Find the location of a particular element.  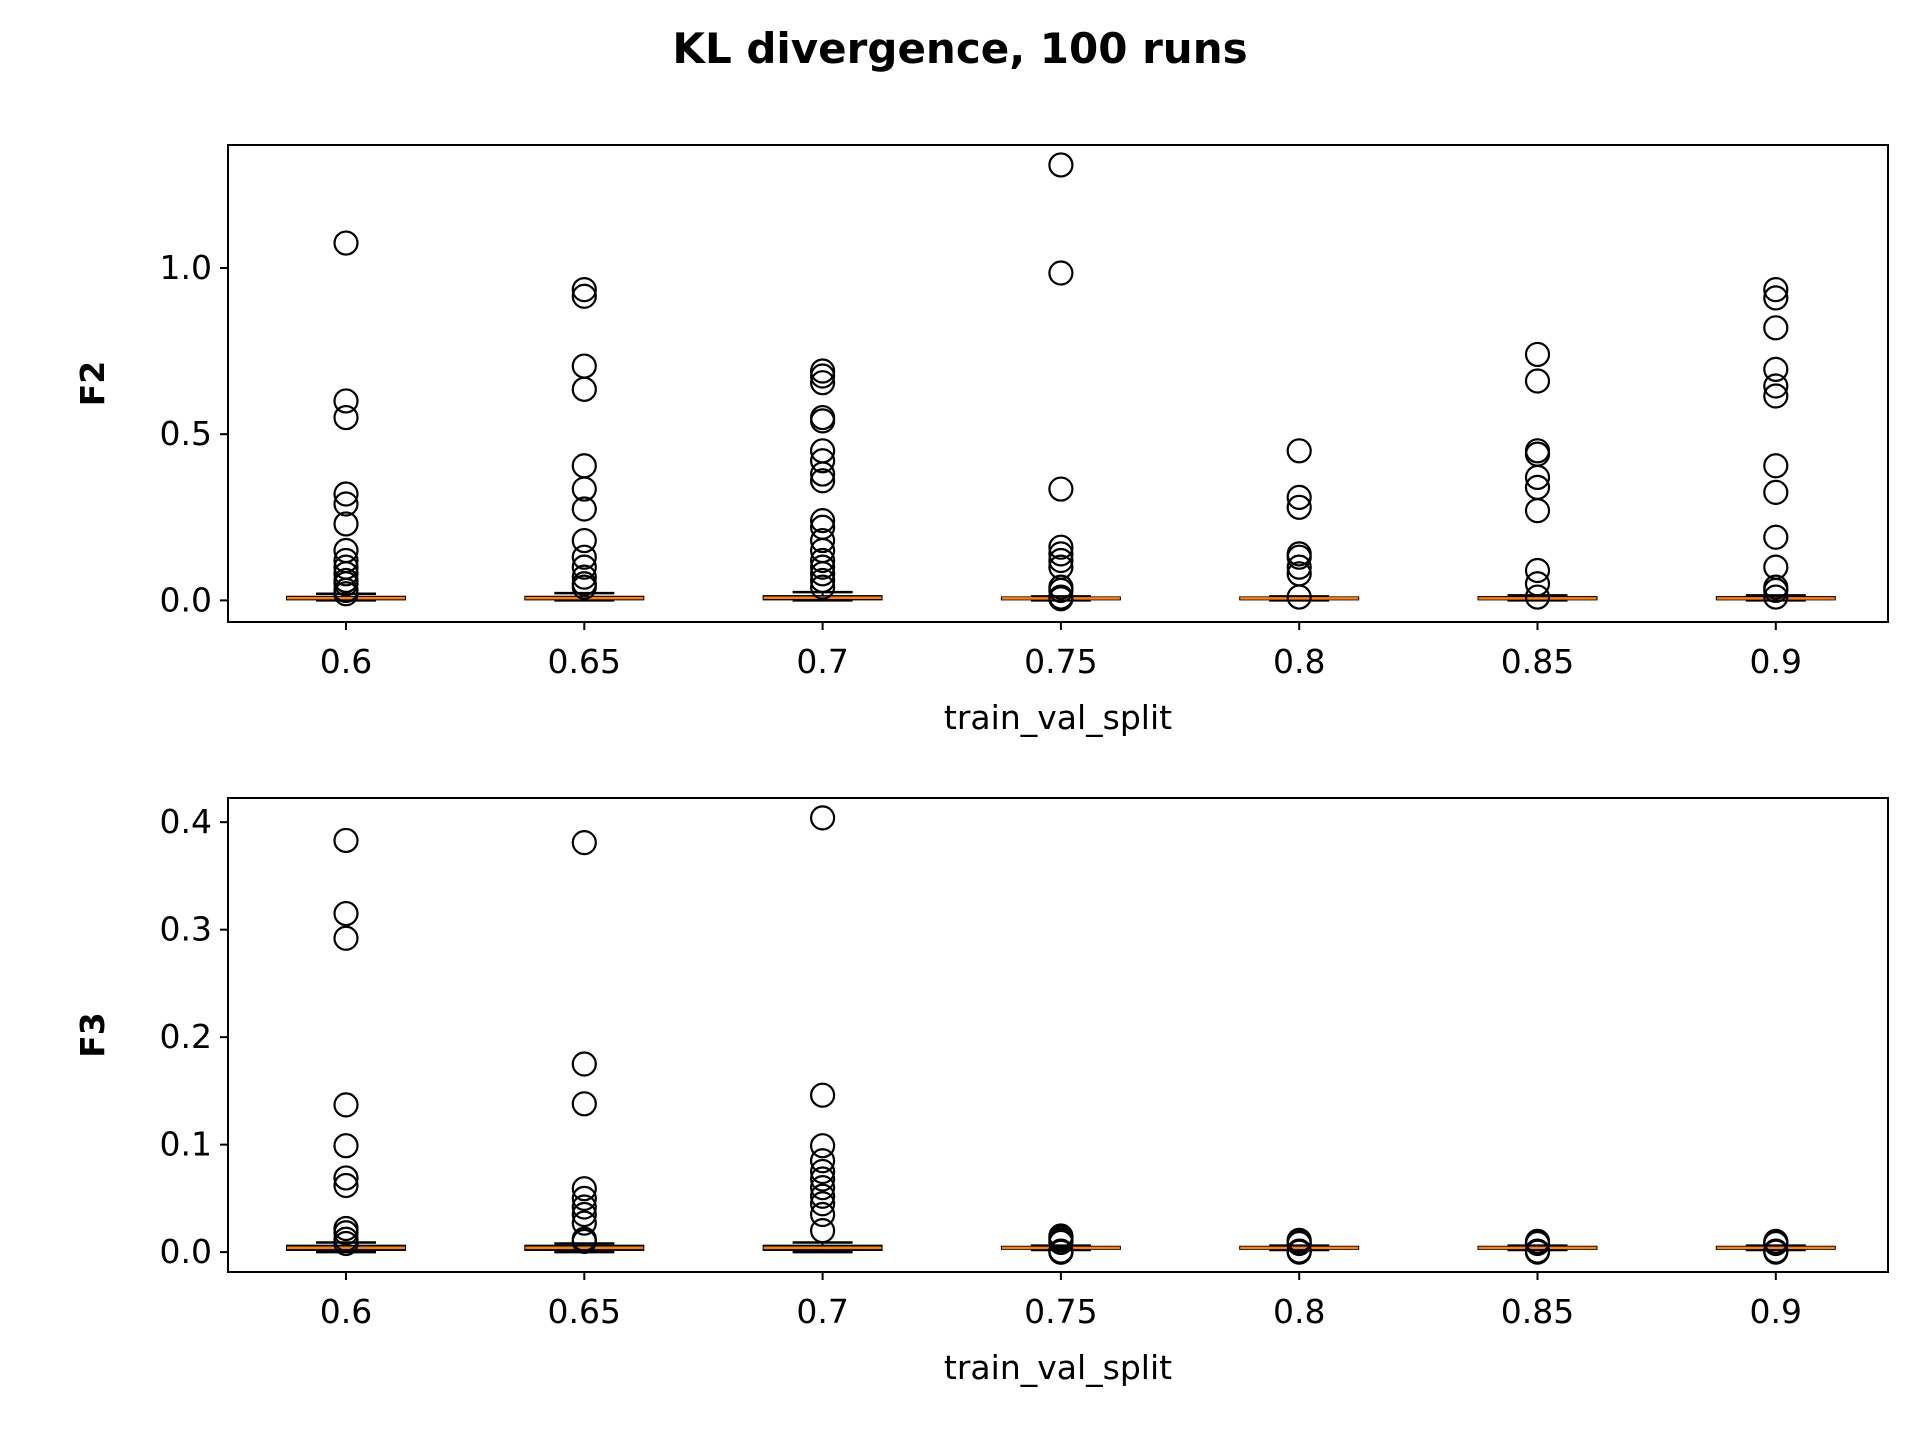

box-0.8 is located at coordinates (1299, 524).